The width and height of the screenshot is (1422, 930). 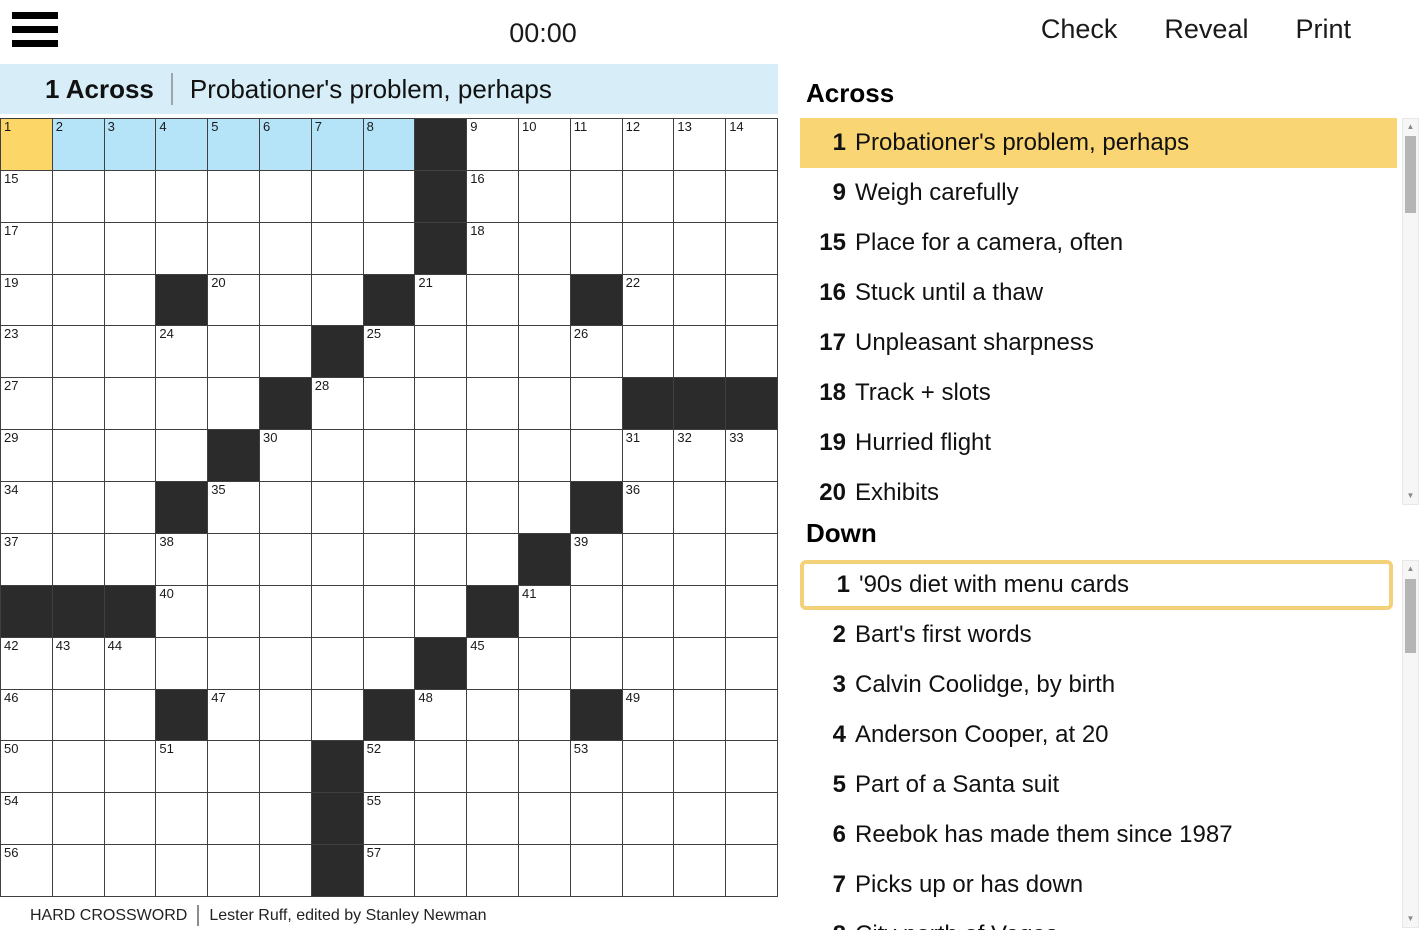 What do you see at coordinates (441, 352) in the screenshot?
I see `grid-cell-r5c9` at bounding box center [441, 352].